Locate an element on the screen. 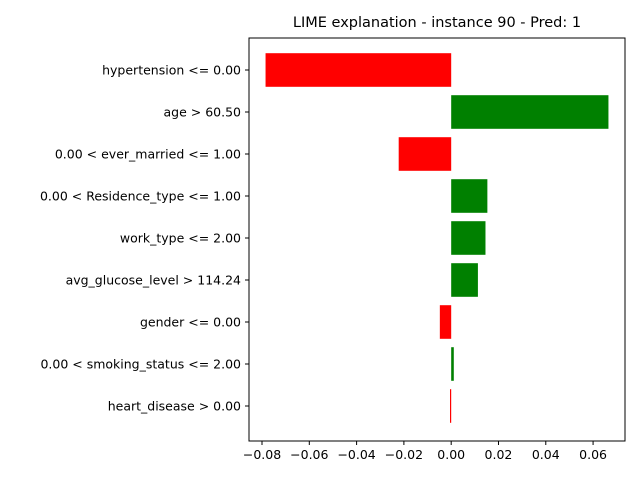 This screenshot has width=640, height=484. x-tick-label-2: −0.04 is located at coordinates (356, 454).